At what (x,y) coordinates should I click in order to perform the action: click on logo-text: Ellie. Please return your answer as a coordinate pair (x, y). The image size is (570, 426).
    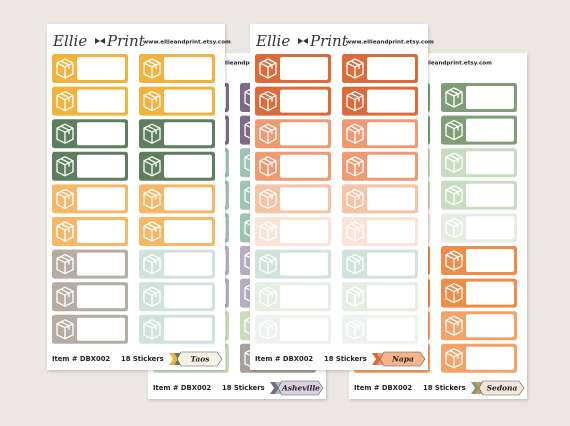
    Looking at the image, I should click on (69, 41).